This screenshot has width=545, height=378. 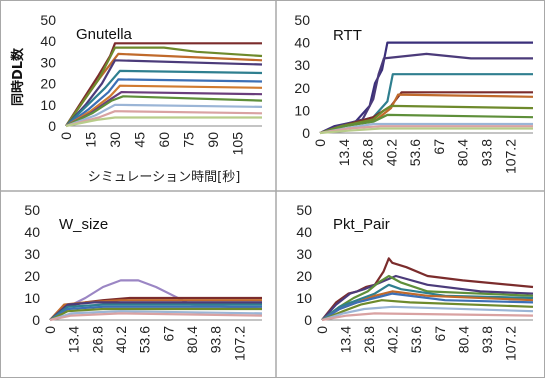 What do you see at coordinates (104, 34) in the screenshot?
I see `panel-title: Gnutella` at bounding box center [104, 34].